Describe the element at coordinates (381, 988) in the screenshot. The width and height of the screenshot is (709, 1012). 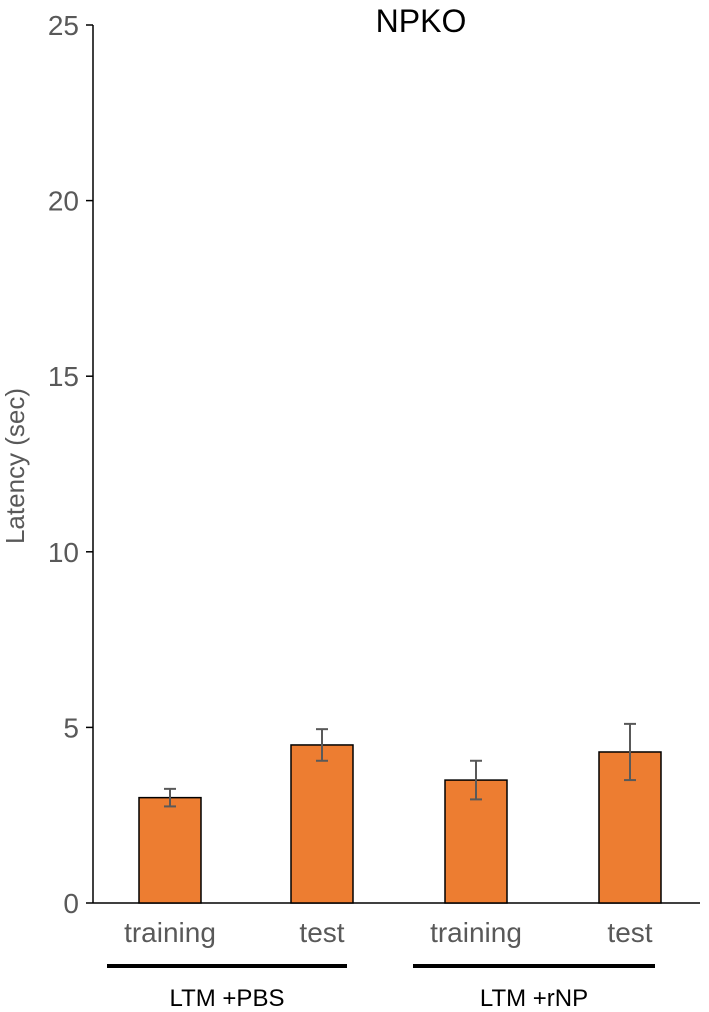
I see `group-labels: LTM +PBS LTM +rNP` at that location.